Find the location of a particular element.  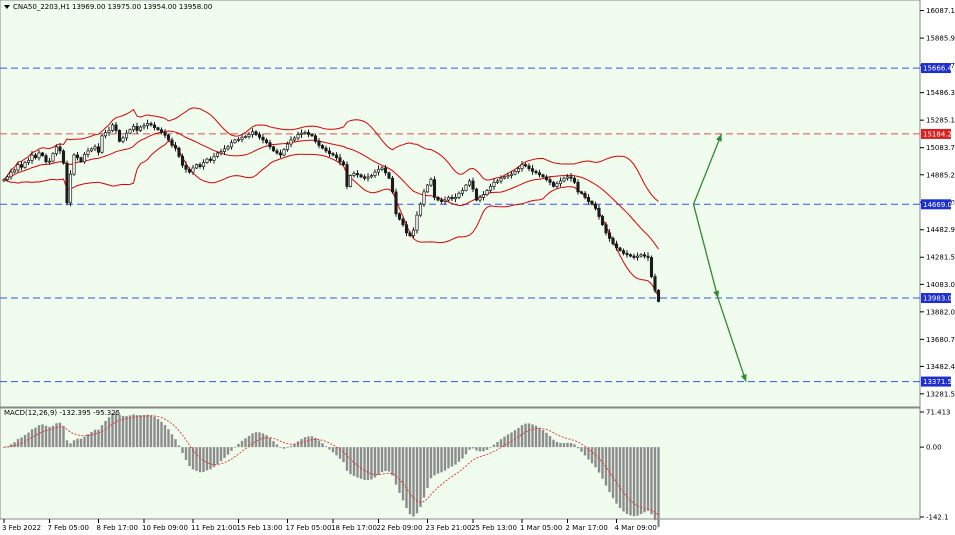

projection-arrows is located at coordinates (719, 257).